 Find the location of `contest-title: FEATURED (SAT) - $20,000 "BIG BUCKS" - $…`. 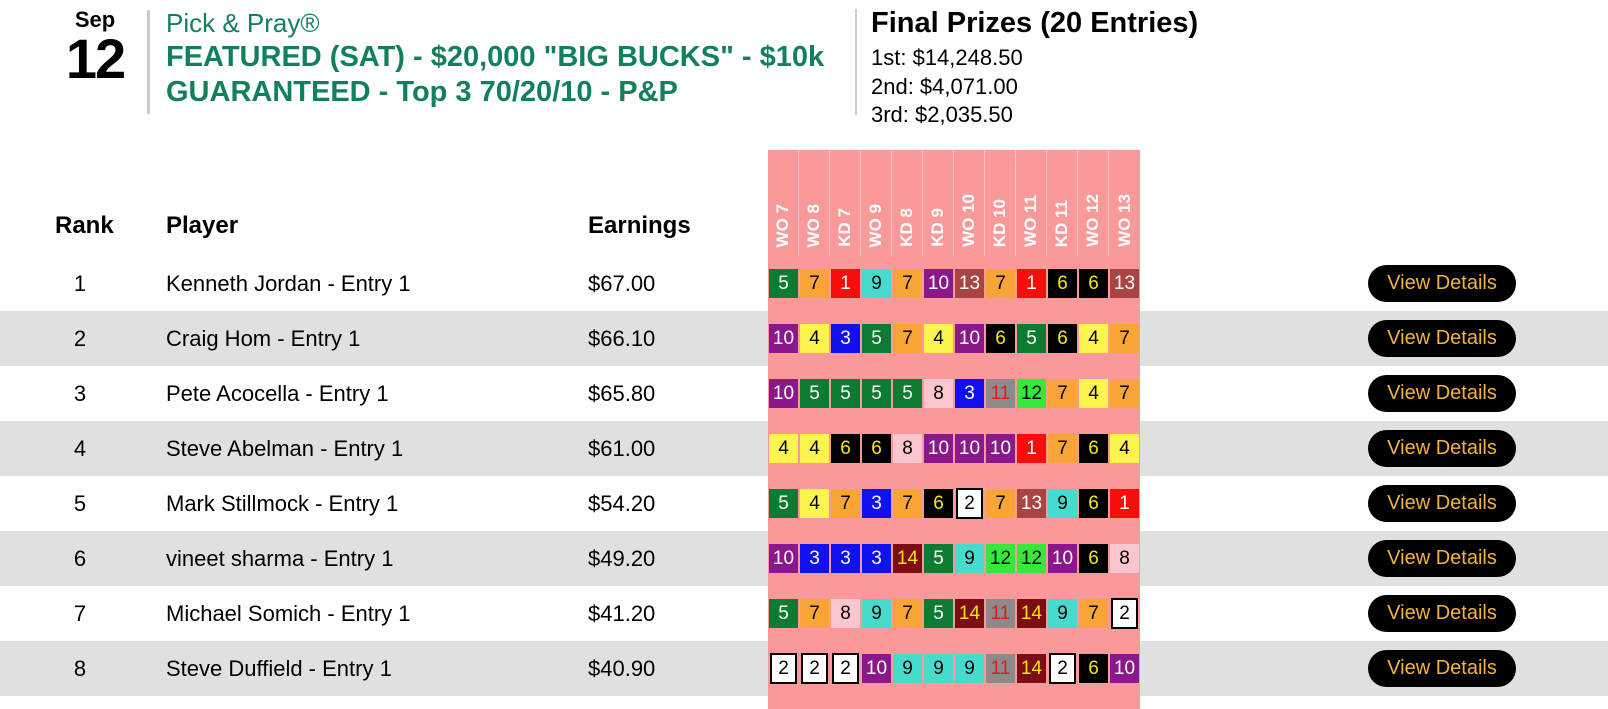

contest-title: FEATURED (SAT) - $20,000 "BIG BUCKS" - $… is located at coordinates (495, 74).